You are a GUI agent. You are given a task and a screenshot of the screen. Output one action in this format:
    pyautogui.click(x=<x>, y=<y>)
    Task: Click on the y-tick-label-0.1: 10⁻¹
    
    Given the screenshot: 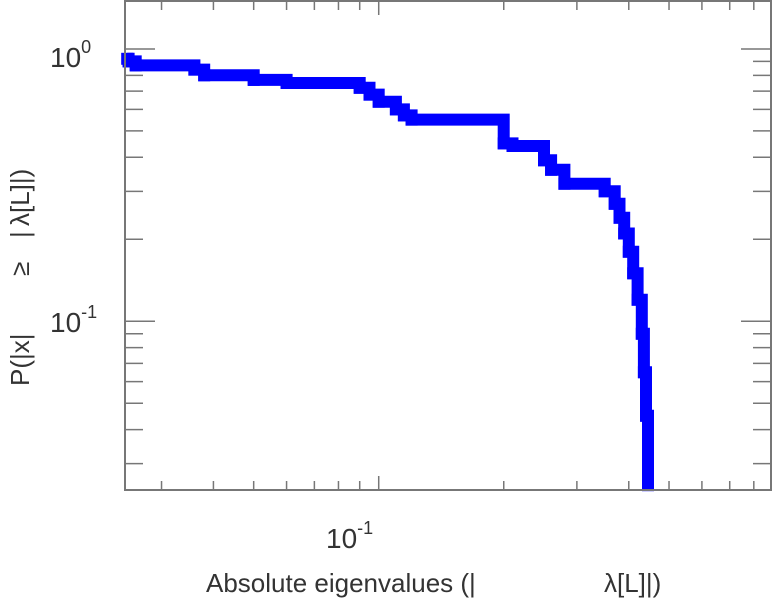 What is the action you would take?
    pyautogui.click(x=73, y=320)
    